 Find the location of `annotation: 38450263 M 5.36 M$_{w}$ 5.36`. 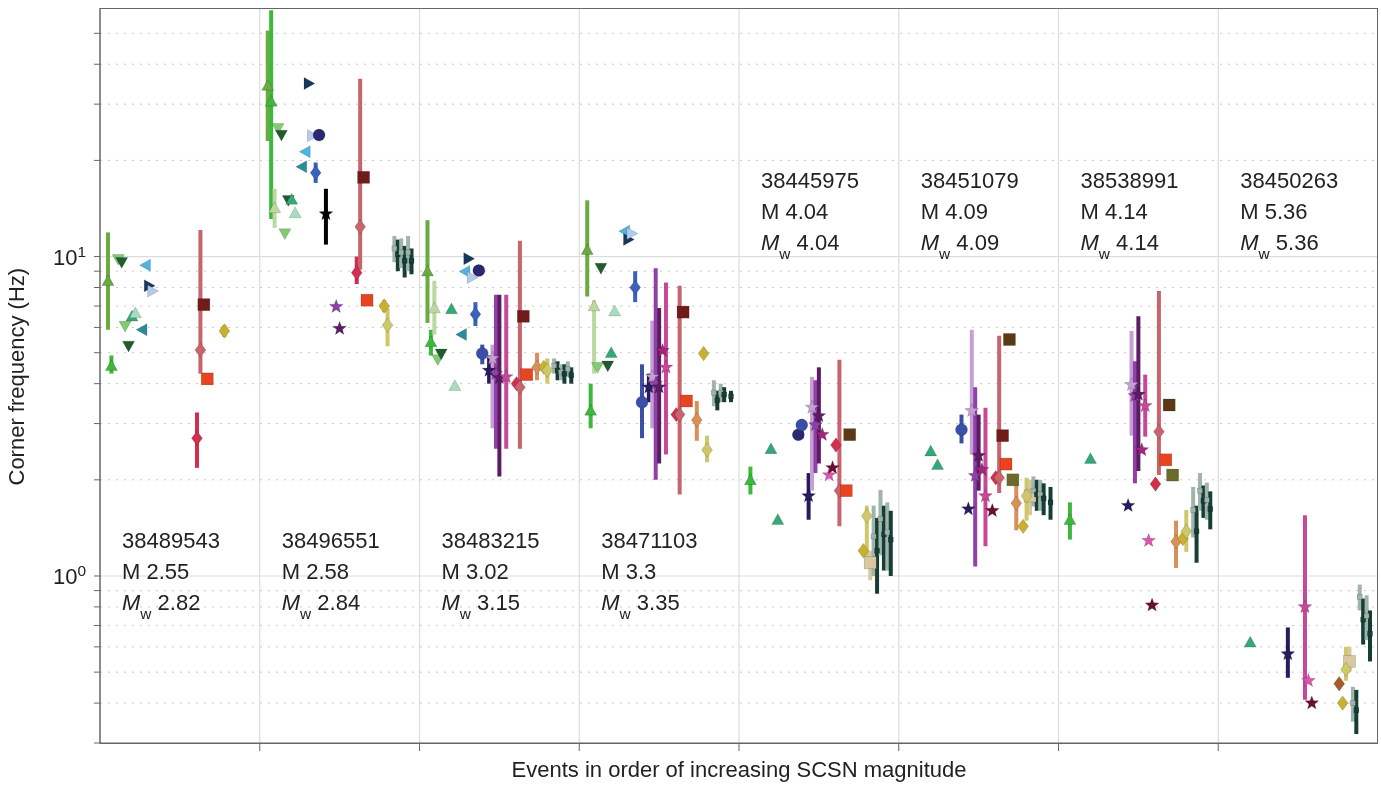

annotation: 38450263 M 5.36 M$_{w}$ 5.36 is located at coordinates (1289, 215).